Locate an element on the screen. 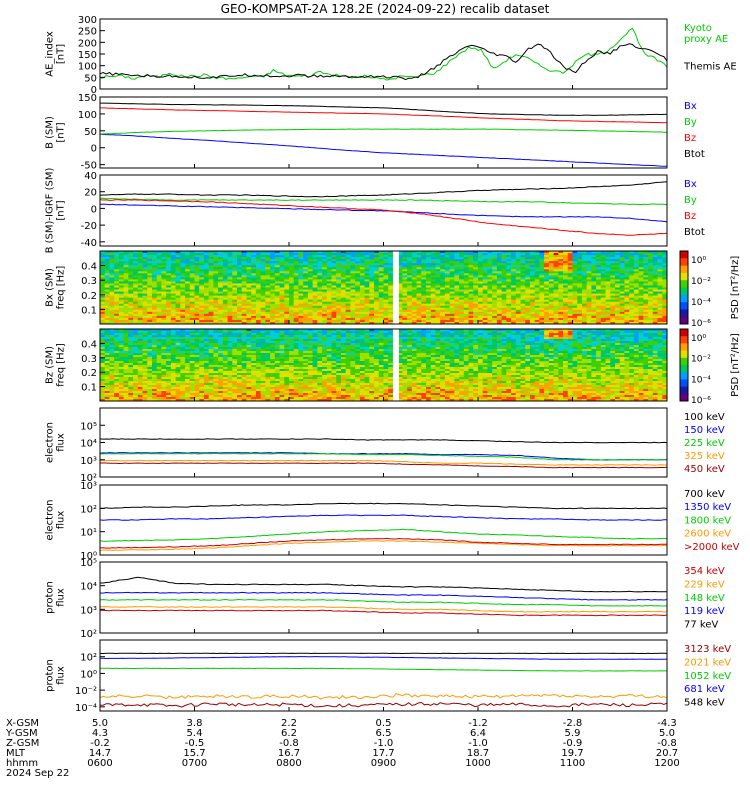 The height and width of the screenshot is (804, 750). ytick-label: 0.1 is located at coordinates (89, 310).